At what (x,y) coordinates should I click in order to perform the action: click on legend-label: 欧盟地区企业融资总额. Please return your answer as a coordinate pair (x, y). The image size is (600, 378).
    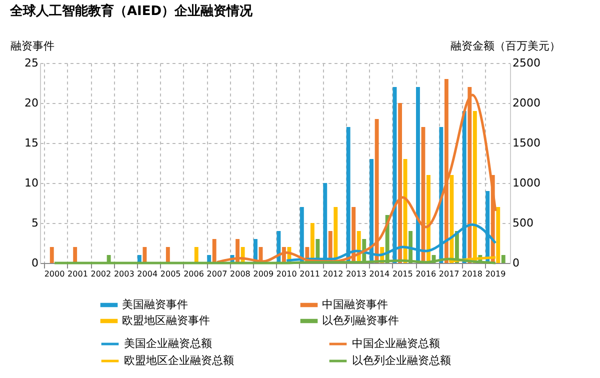
    Looking at the image, I should click on (179, 360).